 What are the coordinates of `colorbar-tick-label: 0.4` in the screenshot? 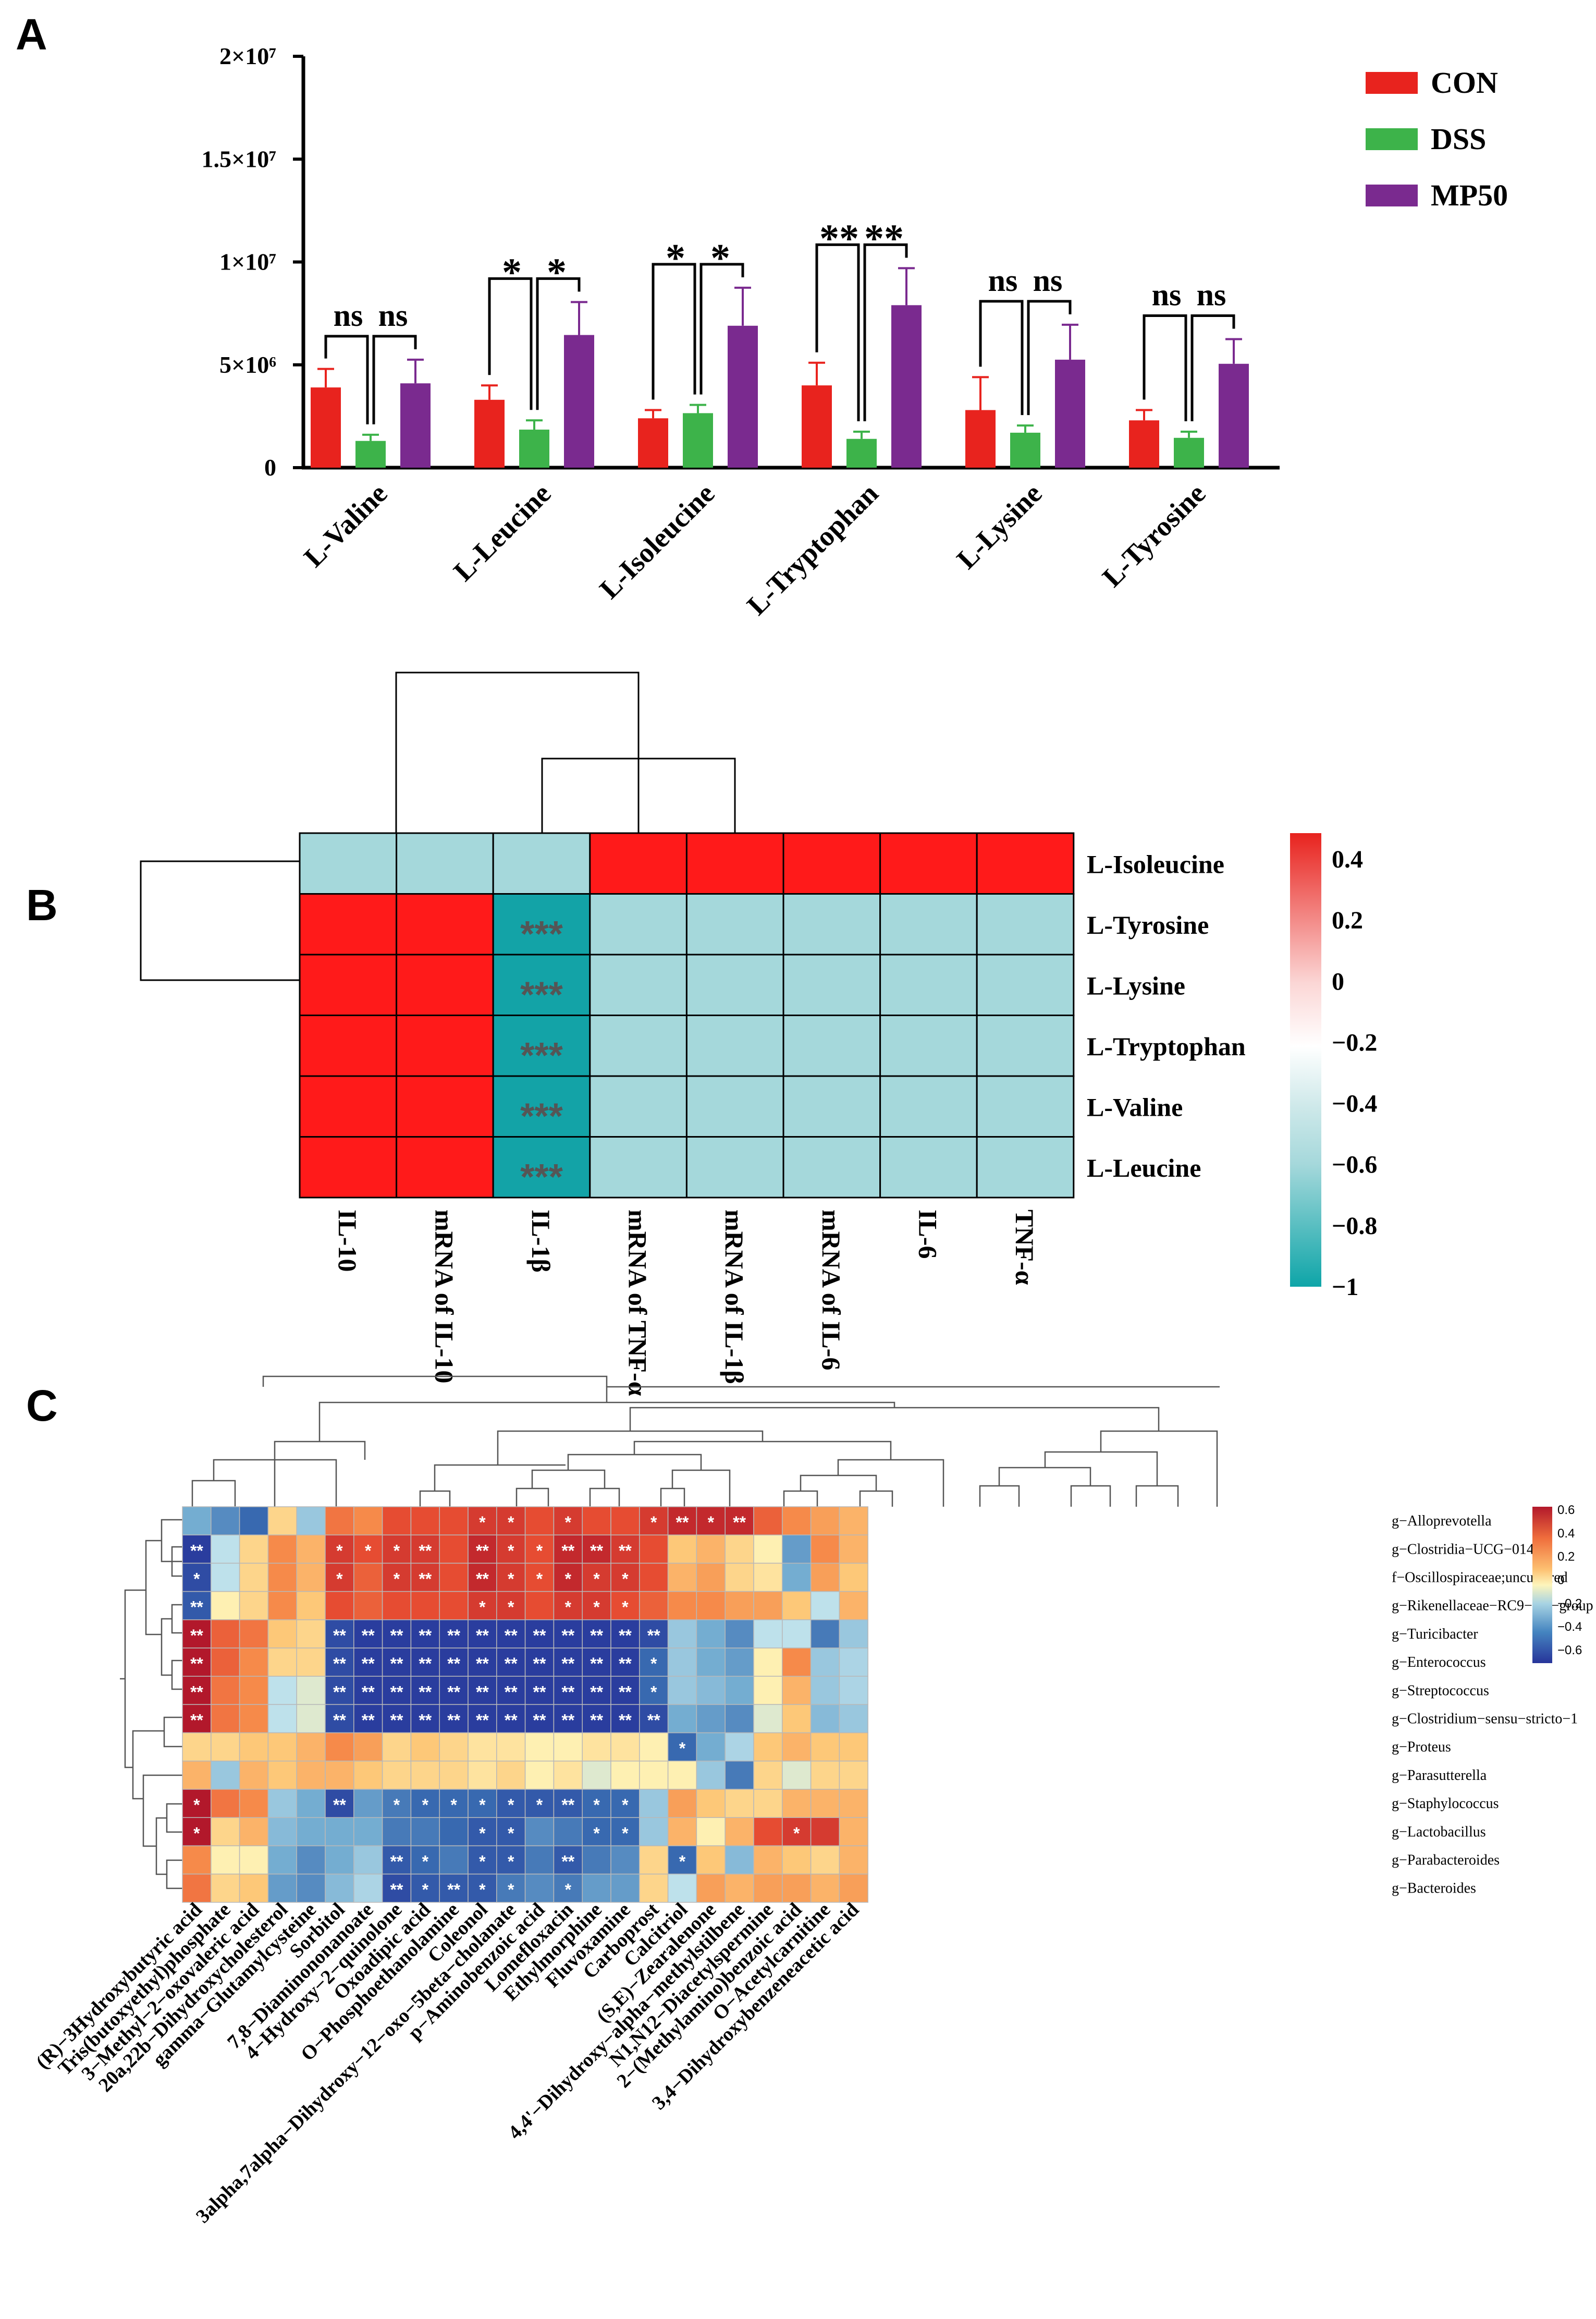 It's located at (1566, 1534).